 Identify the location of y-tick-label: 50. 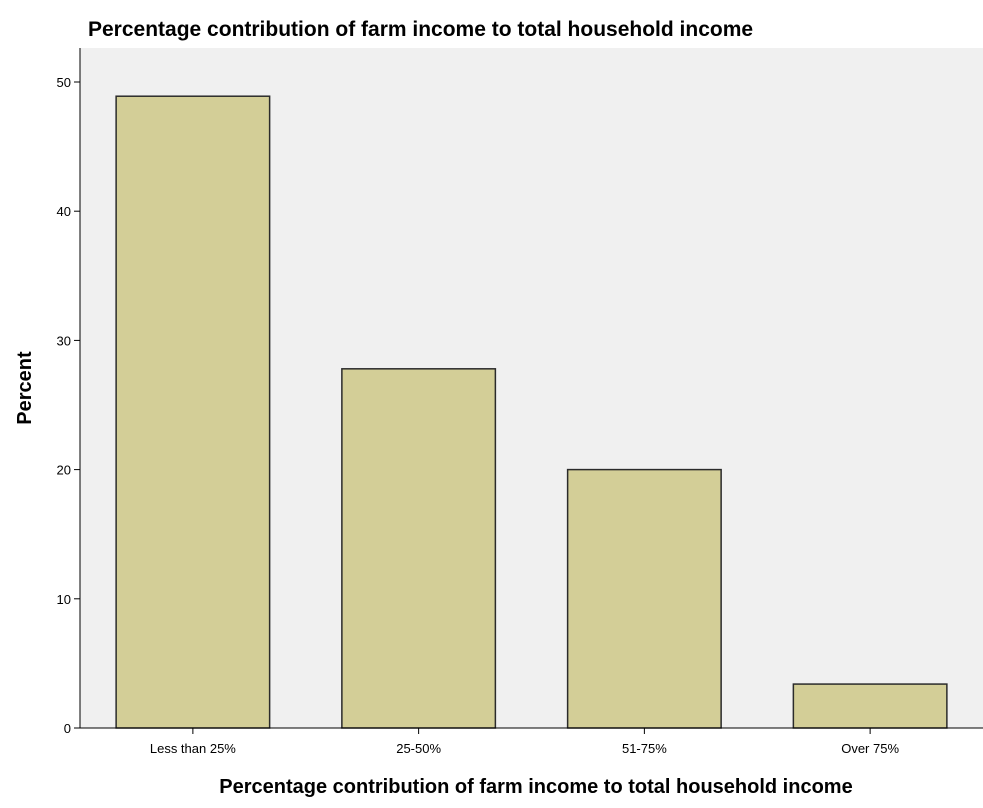
(64, 82).